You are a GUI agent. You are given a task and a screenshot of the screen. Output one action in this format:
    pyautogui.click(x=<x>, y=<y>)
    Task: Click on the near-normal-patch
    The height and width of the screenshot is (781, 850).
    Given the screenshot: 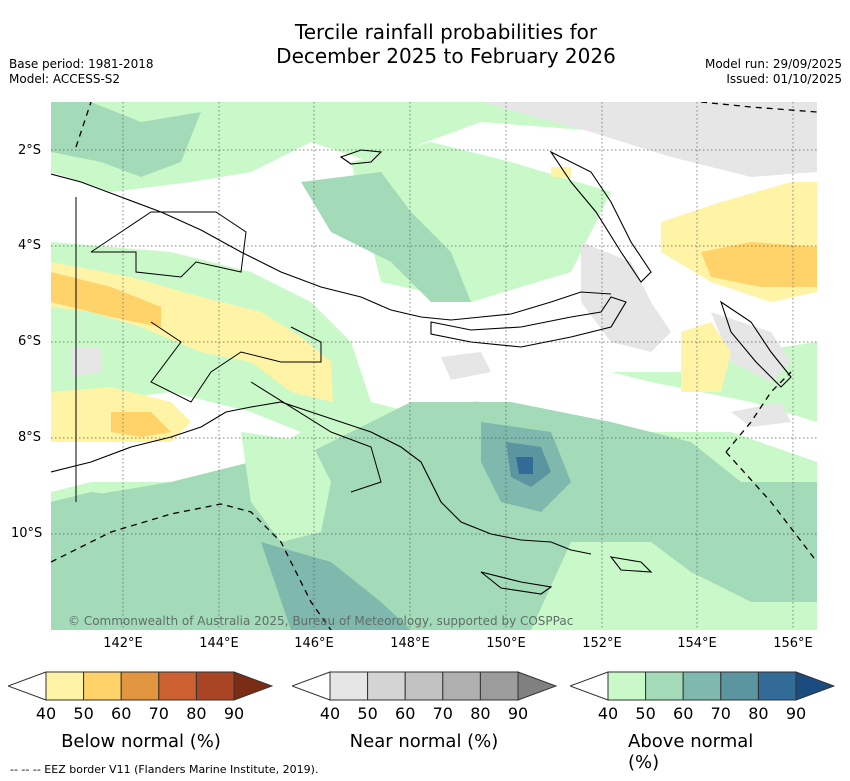 What is the action you would take?
    pyautogui.click(x=466, y=366)
    